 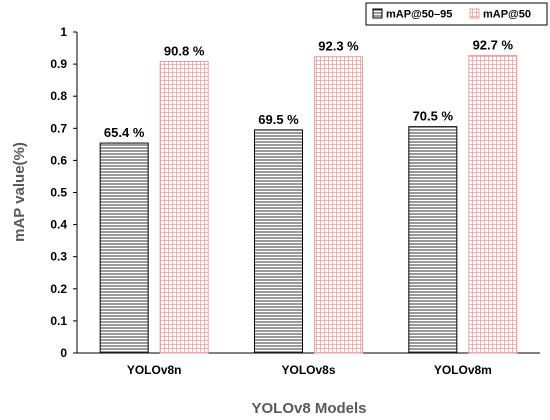 I want to click on x-tick-label: YOLOv8s, so click(x=308, y=370).